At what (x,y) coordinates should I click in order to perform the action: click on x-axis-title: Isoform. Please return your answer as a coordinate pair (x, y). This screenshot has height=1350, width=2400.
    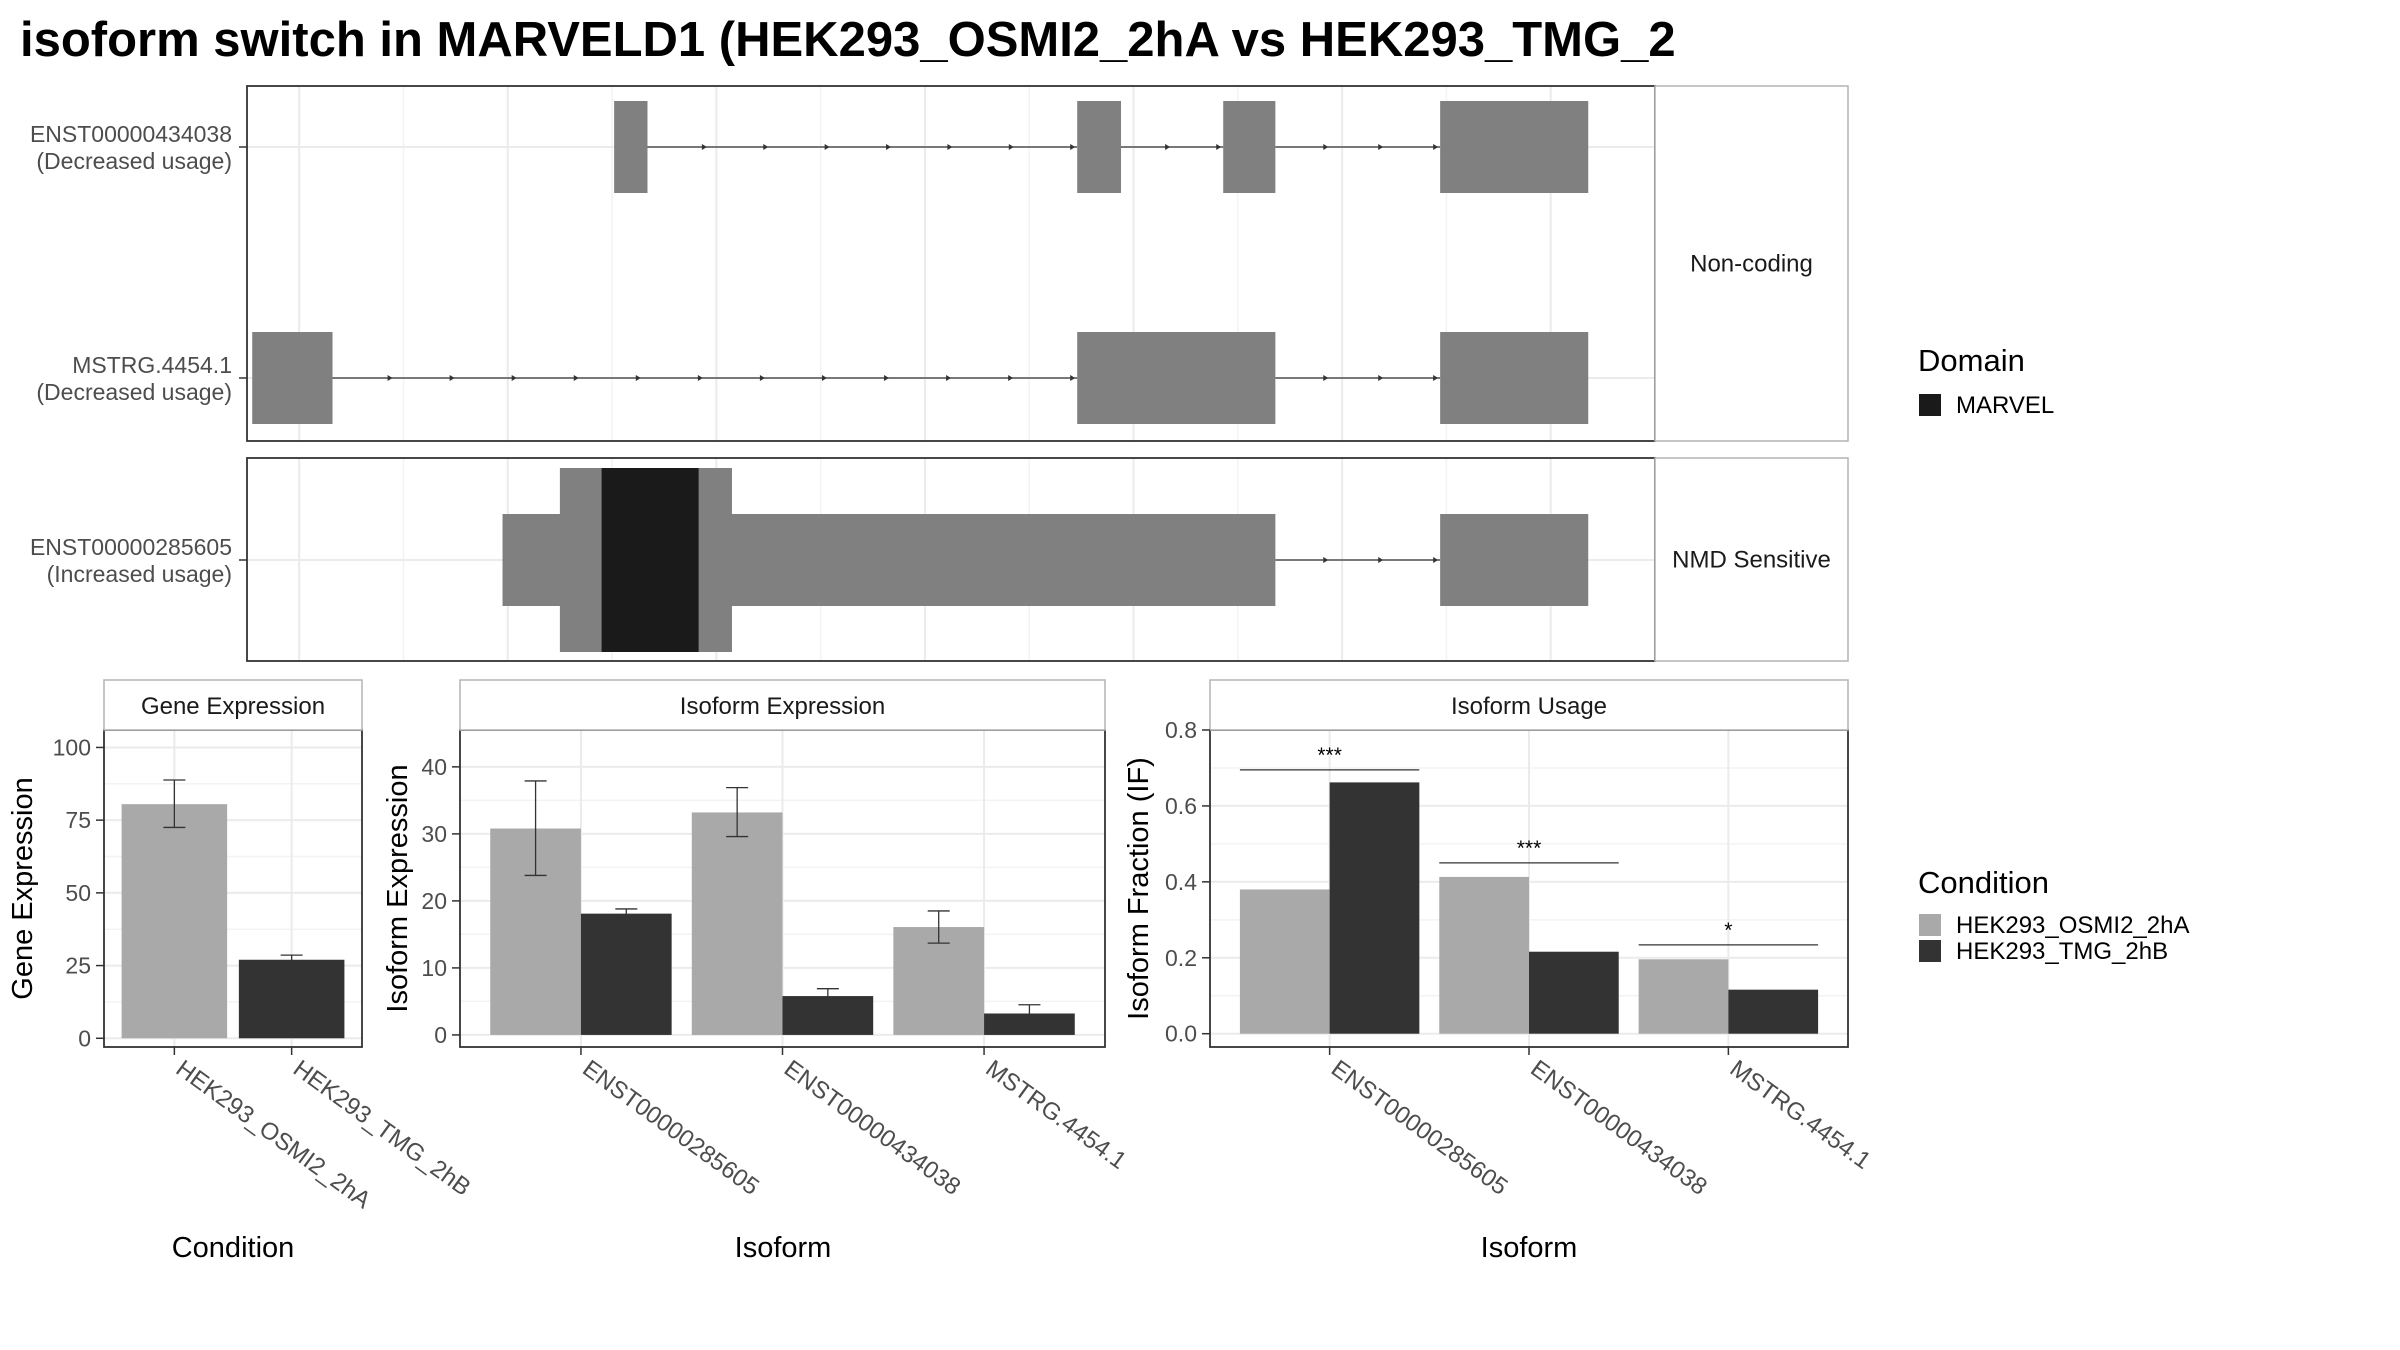
    Looking at the image, I should click on (1529, 1248).